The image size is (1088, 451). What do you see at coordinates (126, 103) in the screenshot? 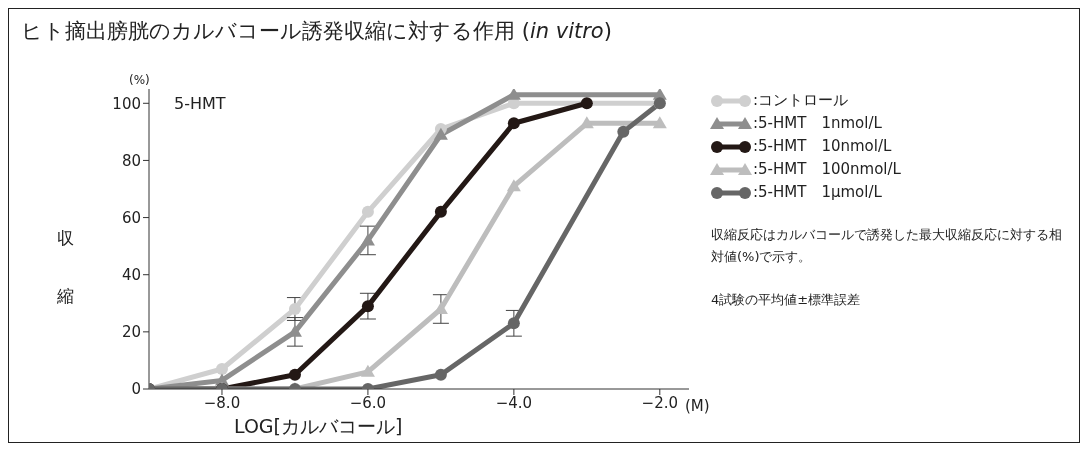
I see `y-tick-label: 100` at bounding box center [126, 103].